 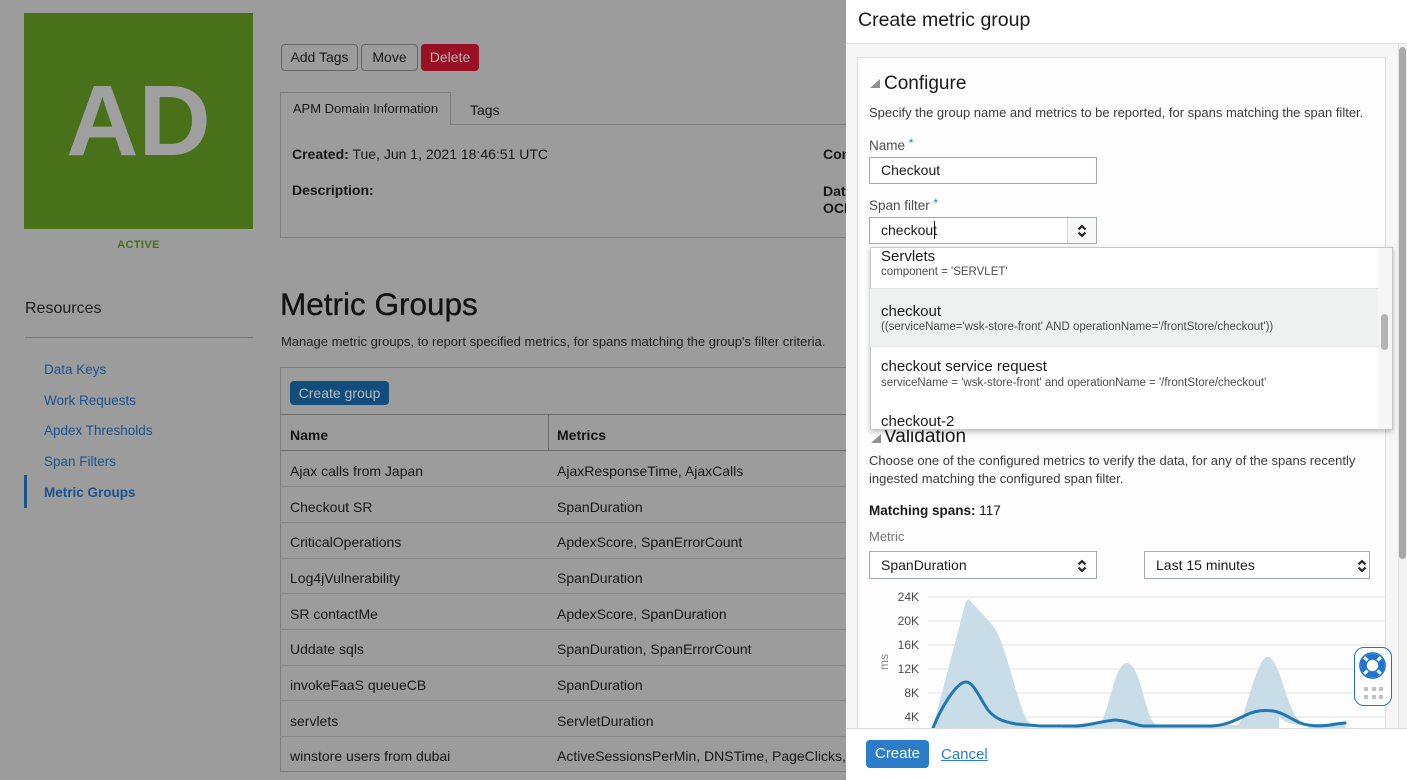 I want to click on svg-text: 12K, so click(x=908, y=669).